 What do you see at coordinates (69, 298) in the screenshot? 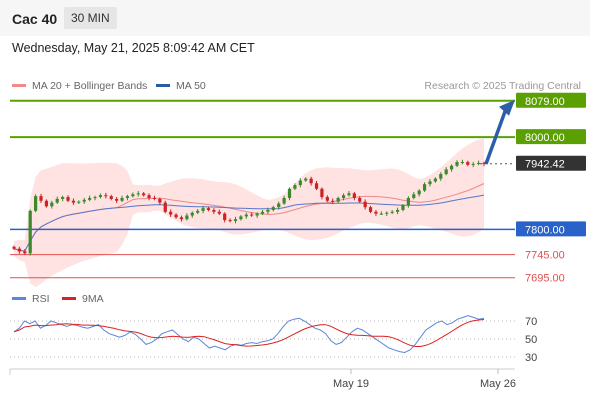
I see `ma9-swatch` at bounding box center [69, 298].